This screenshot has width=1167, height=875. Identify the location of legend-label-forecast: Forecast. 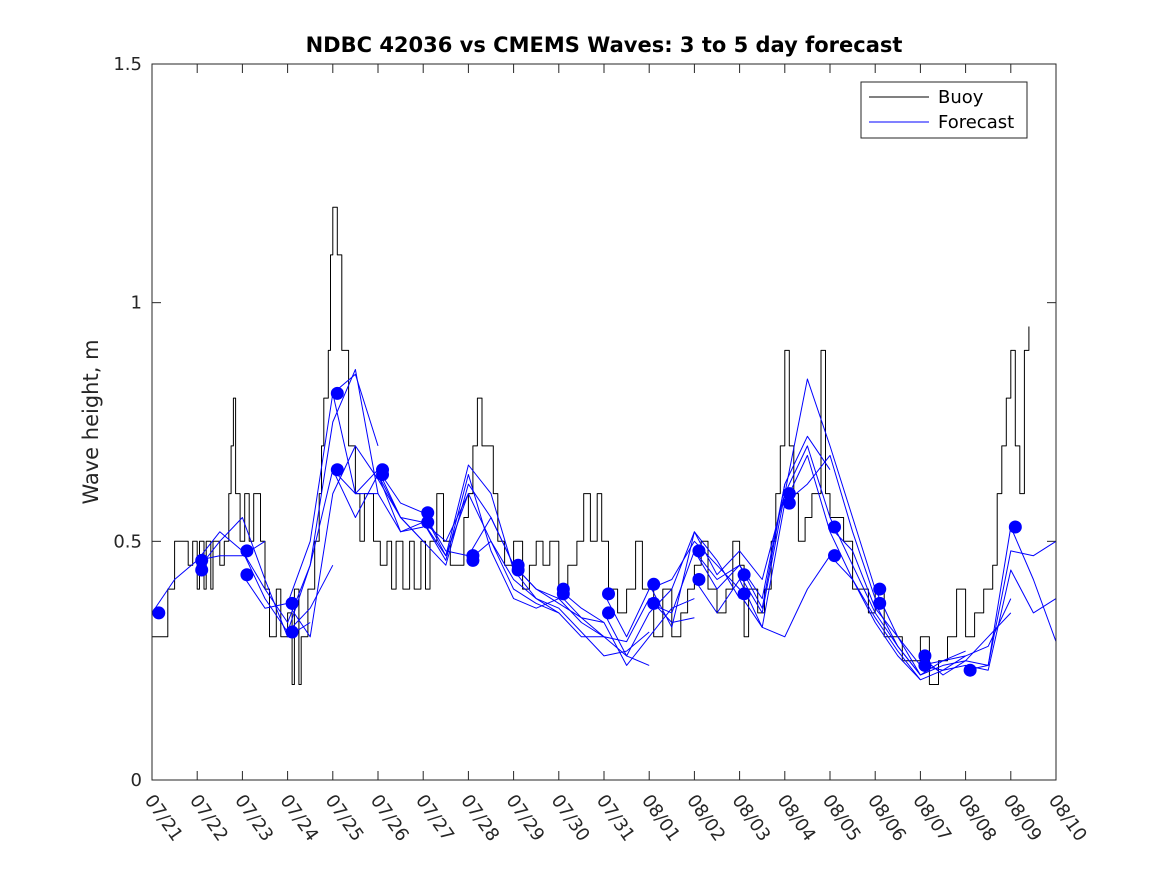
(976, 122).